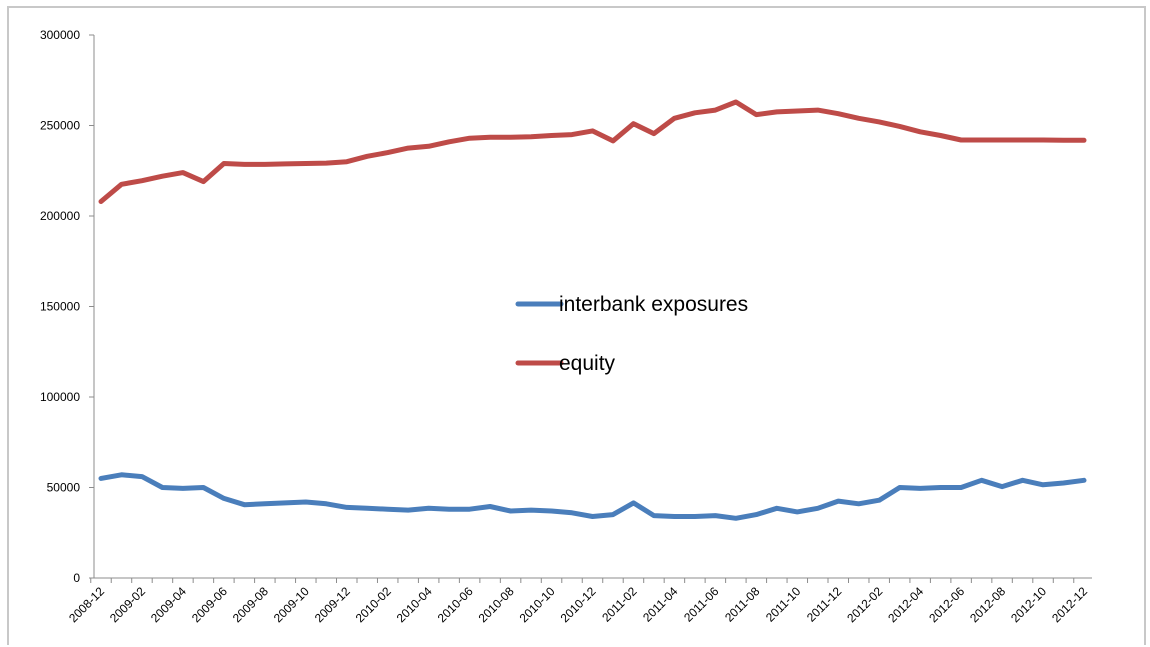 The height and width of the screenshot is (647, 1150). Describe the element at coordinates (60, 397) in the screenshot. I see `y-tick-label: 100000` at that location.